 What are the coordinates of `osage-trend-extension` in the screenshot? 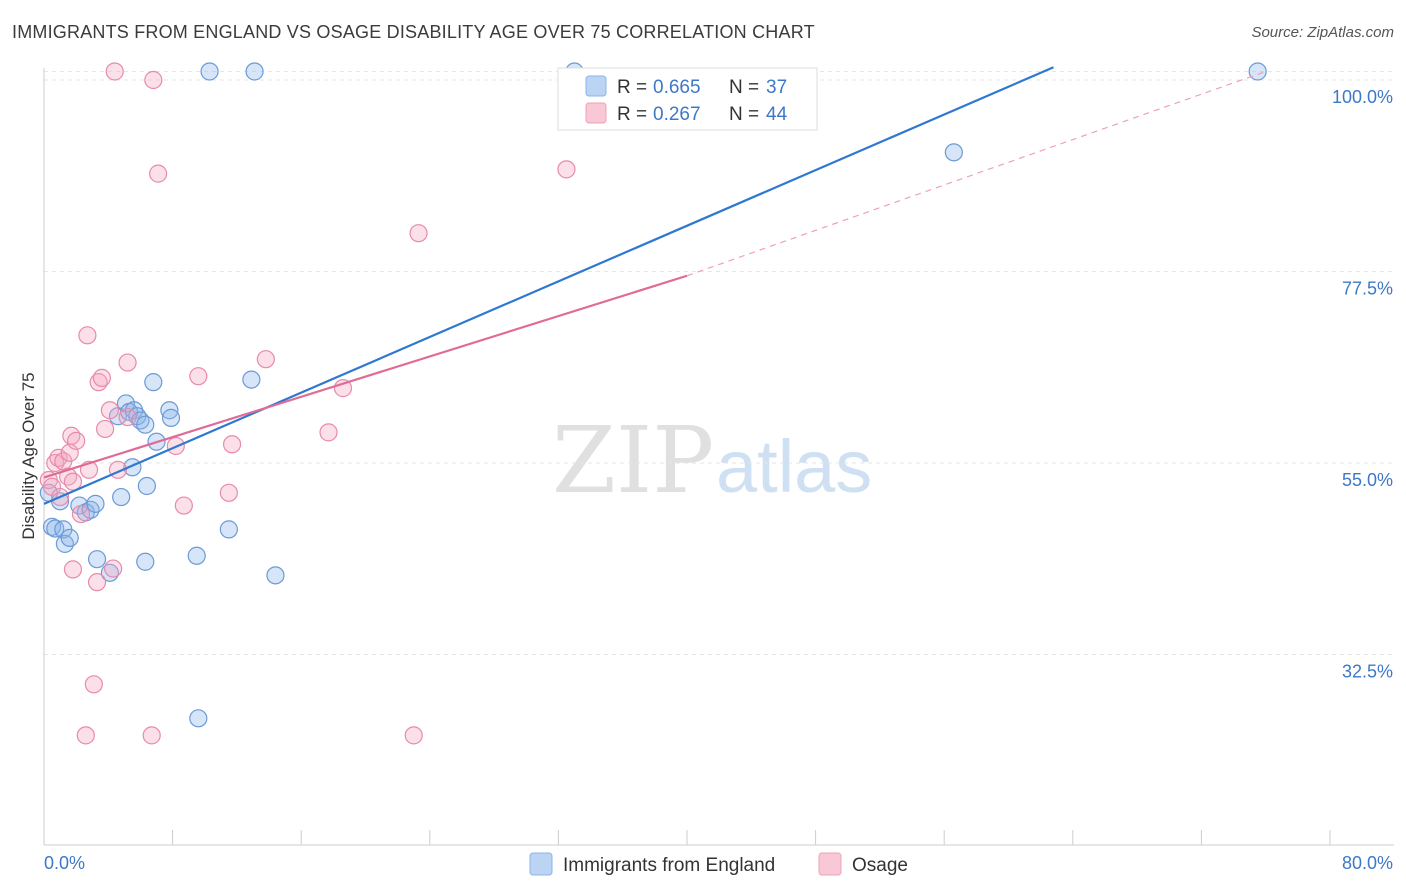 It's located at (976, 173).